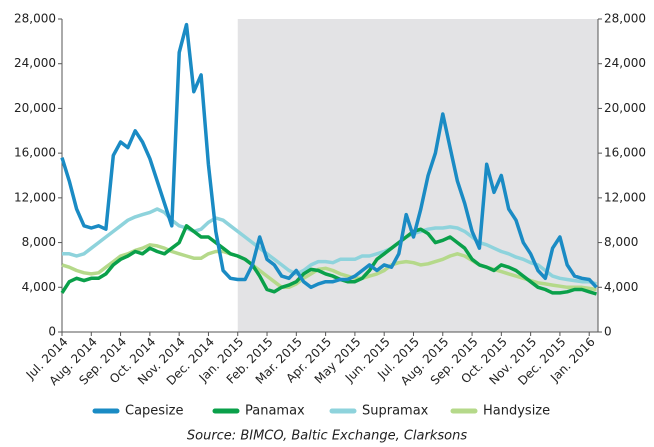  I want to click on legend-label: Panamax, so click(275, 411).